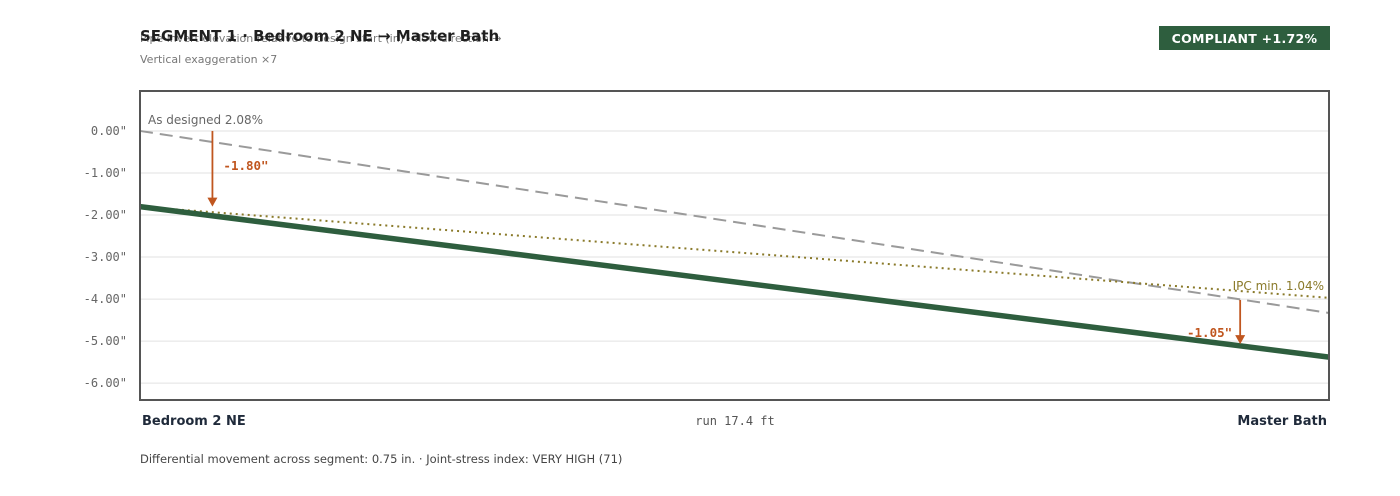 This screenshot has height=496, width=1400. What do you see at coordinates (194, 421) in the screenshot?
I see `x-start-label: Bedroom 2 NE` at bounding box center [194, 421].